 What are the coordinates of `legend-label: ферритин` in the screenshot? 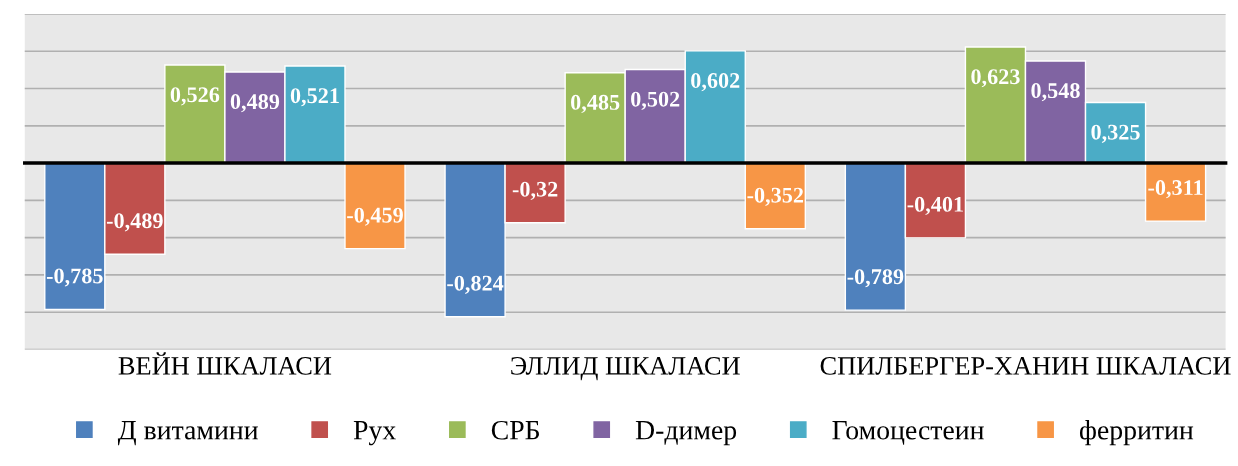 It's located at (1136, 433).